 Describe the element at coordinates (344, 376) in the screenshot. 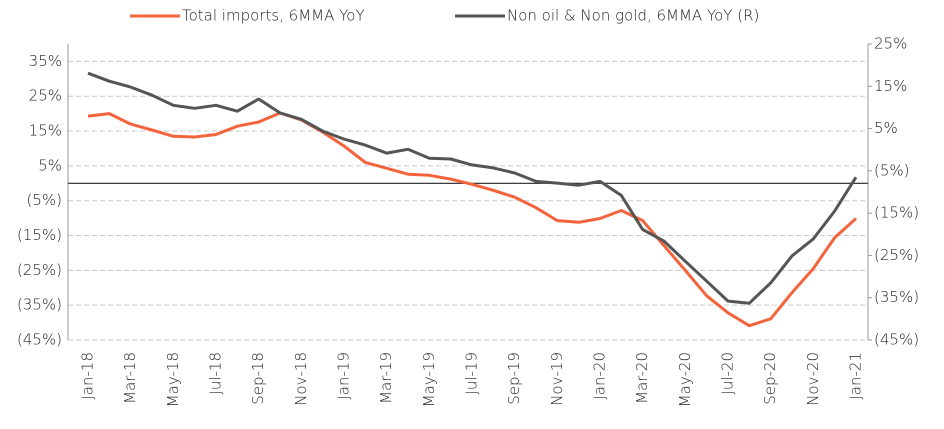

I see `x-tick-label: Jan-19` at that location.